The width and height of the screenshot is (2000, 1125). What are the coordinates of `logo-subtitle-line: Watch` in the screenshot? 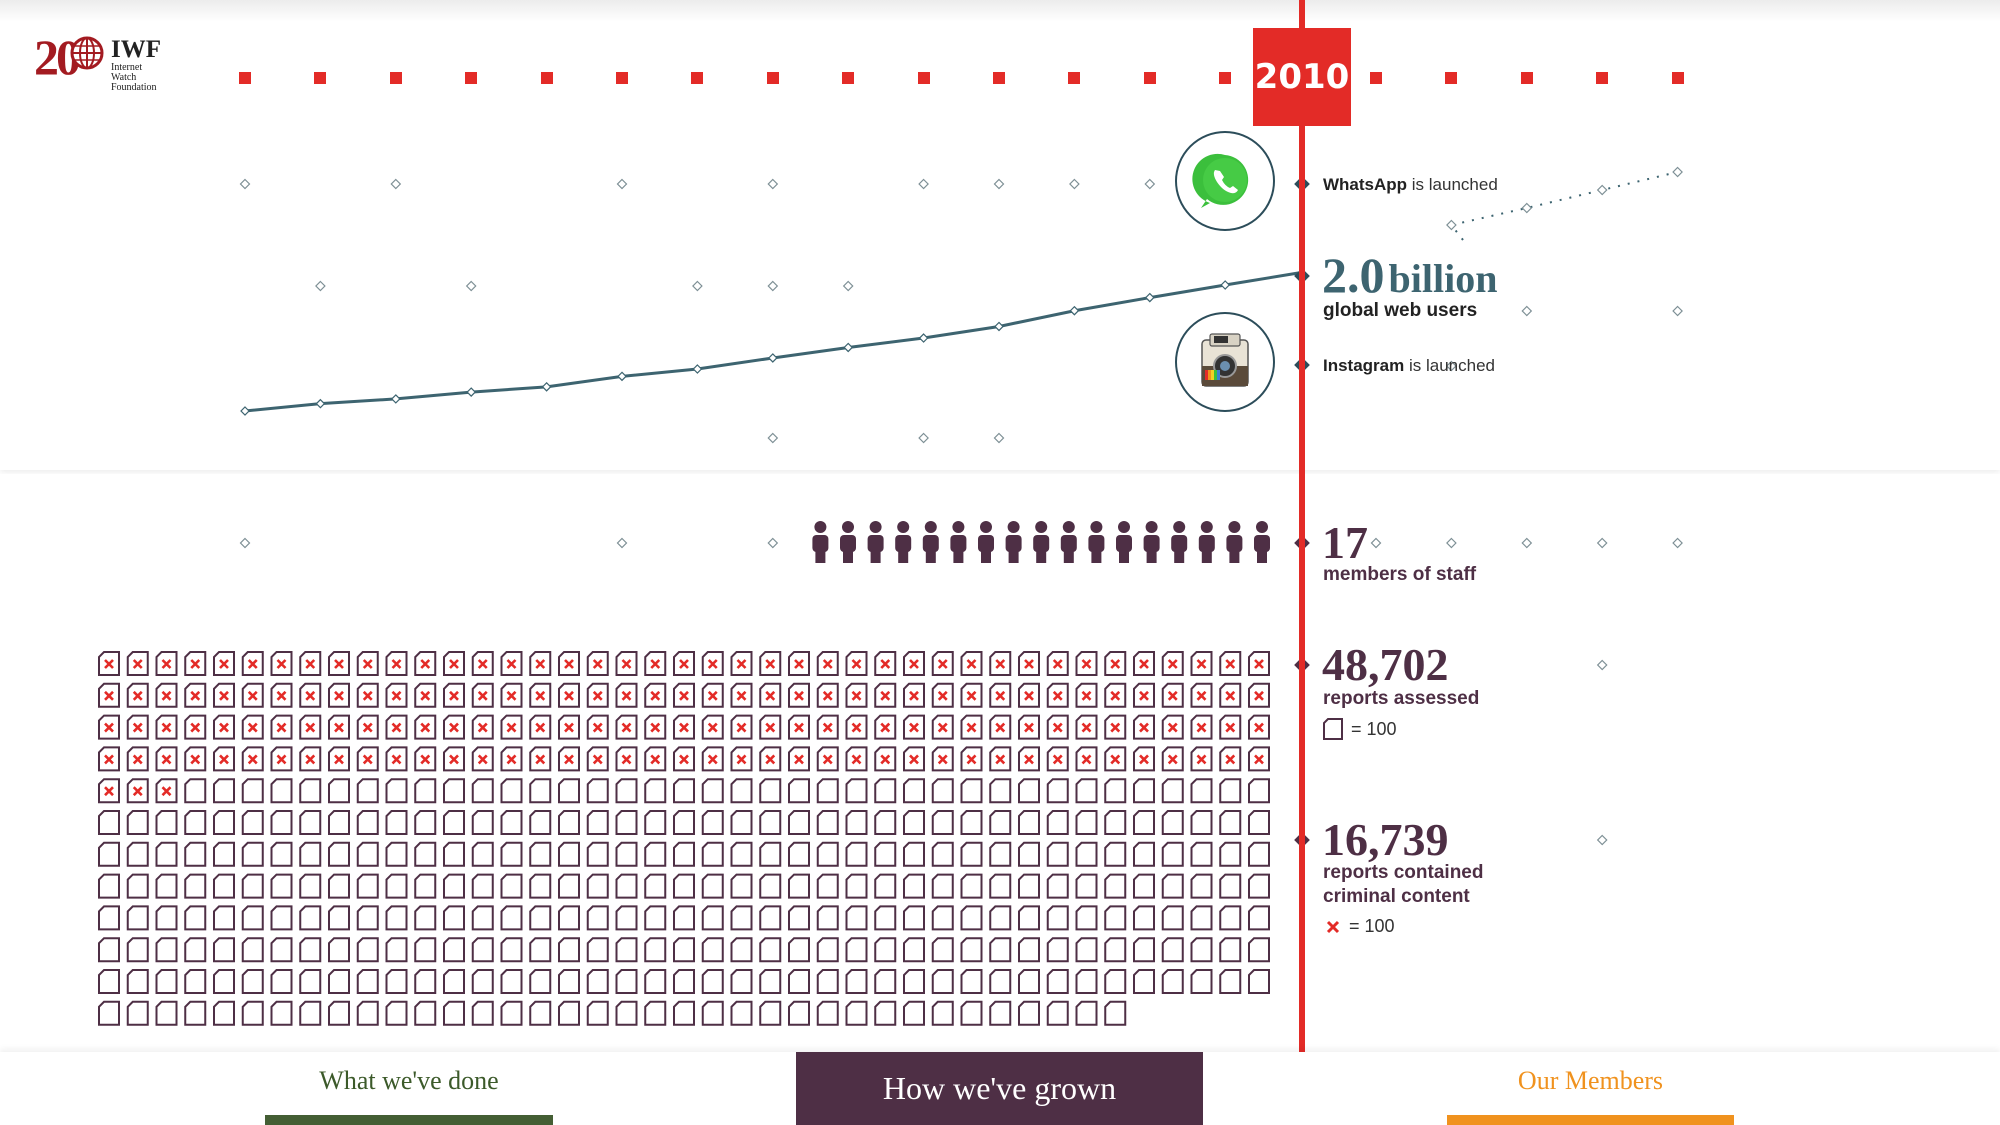 It's located at (124, 77).